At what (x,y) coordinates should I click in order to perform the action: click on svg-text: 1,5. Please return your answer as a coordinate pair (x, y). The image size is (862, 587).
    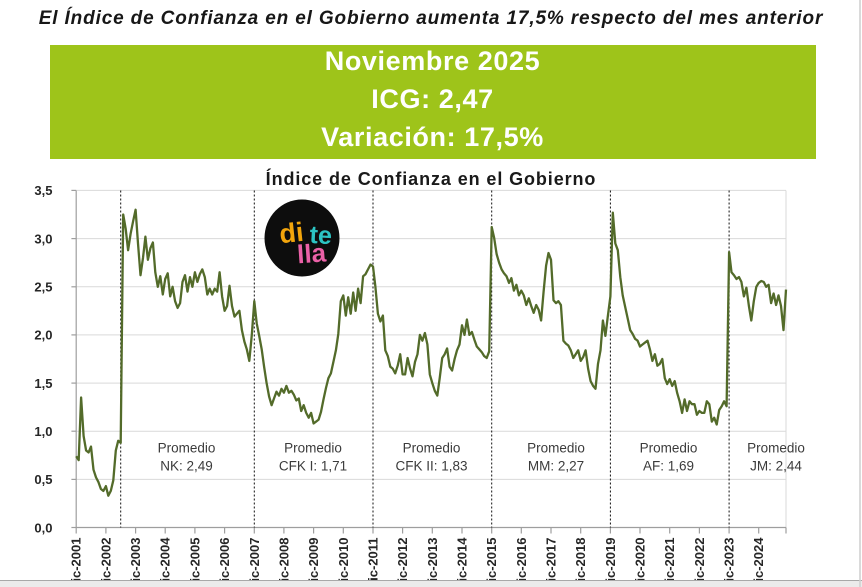
    Looking at the image, I should click on (43, 383).